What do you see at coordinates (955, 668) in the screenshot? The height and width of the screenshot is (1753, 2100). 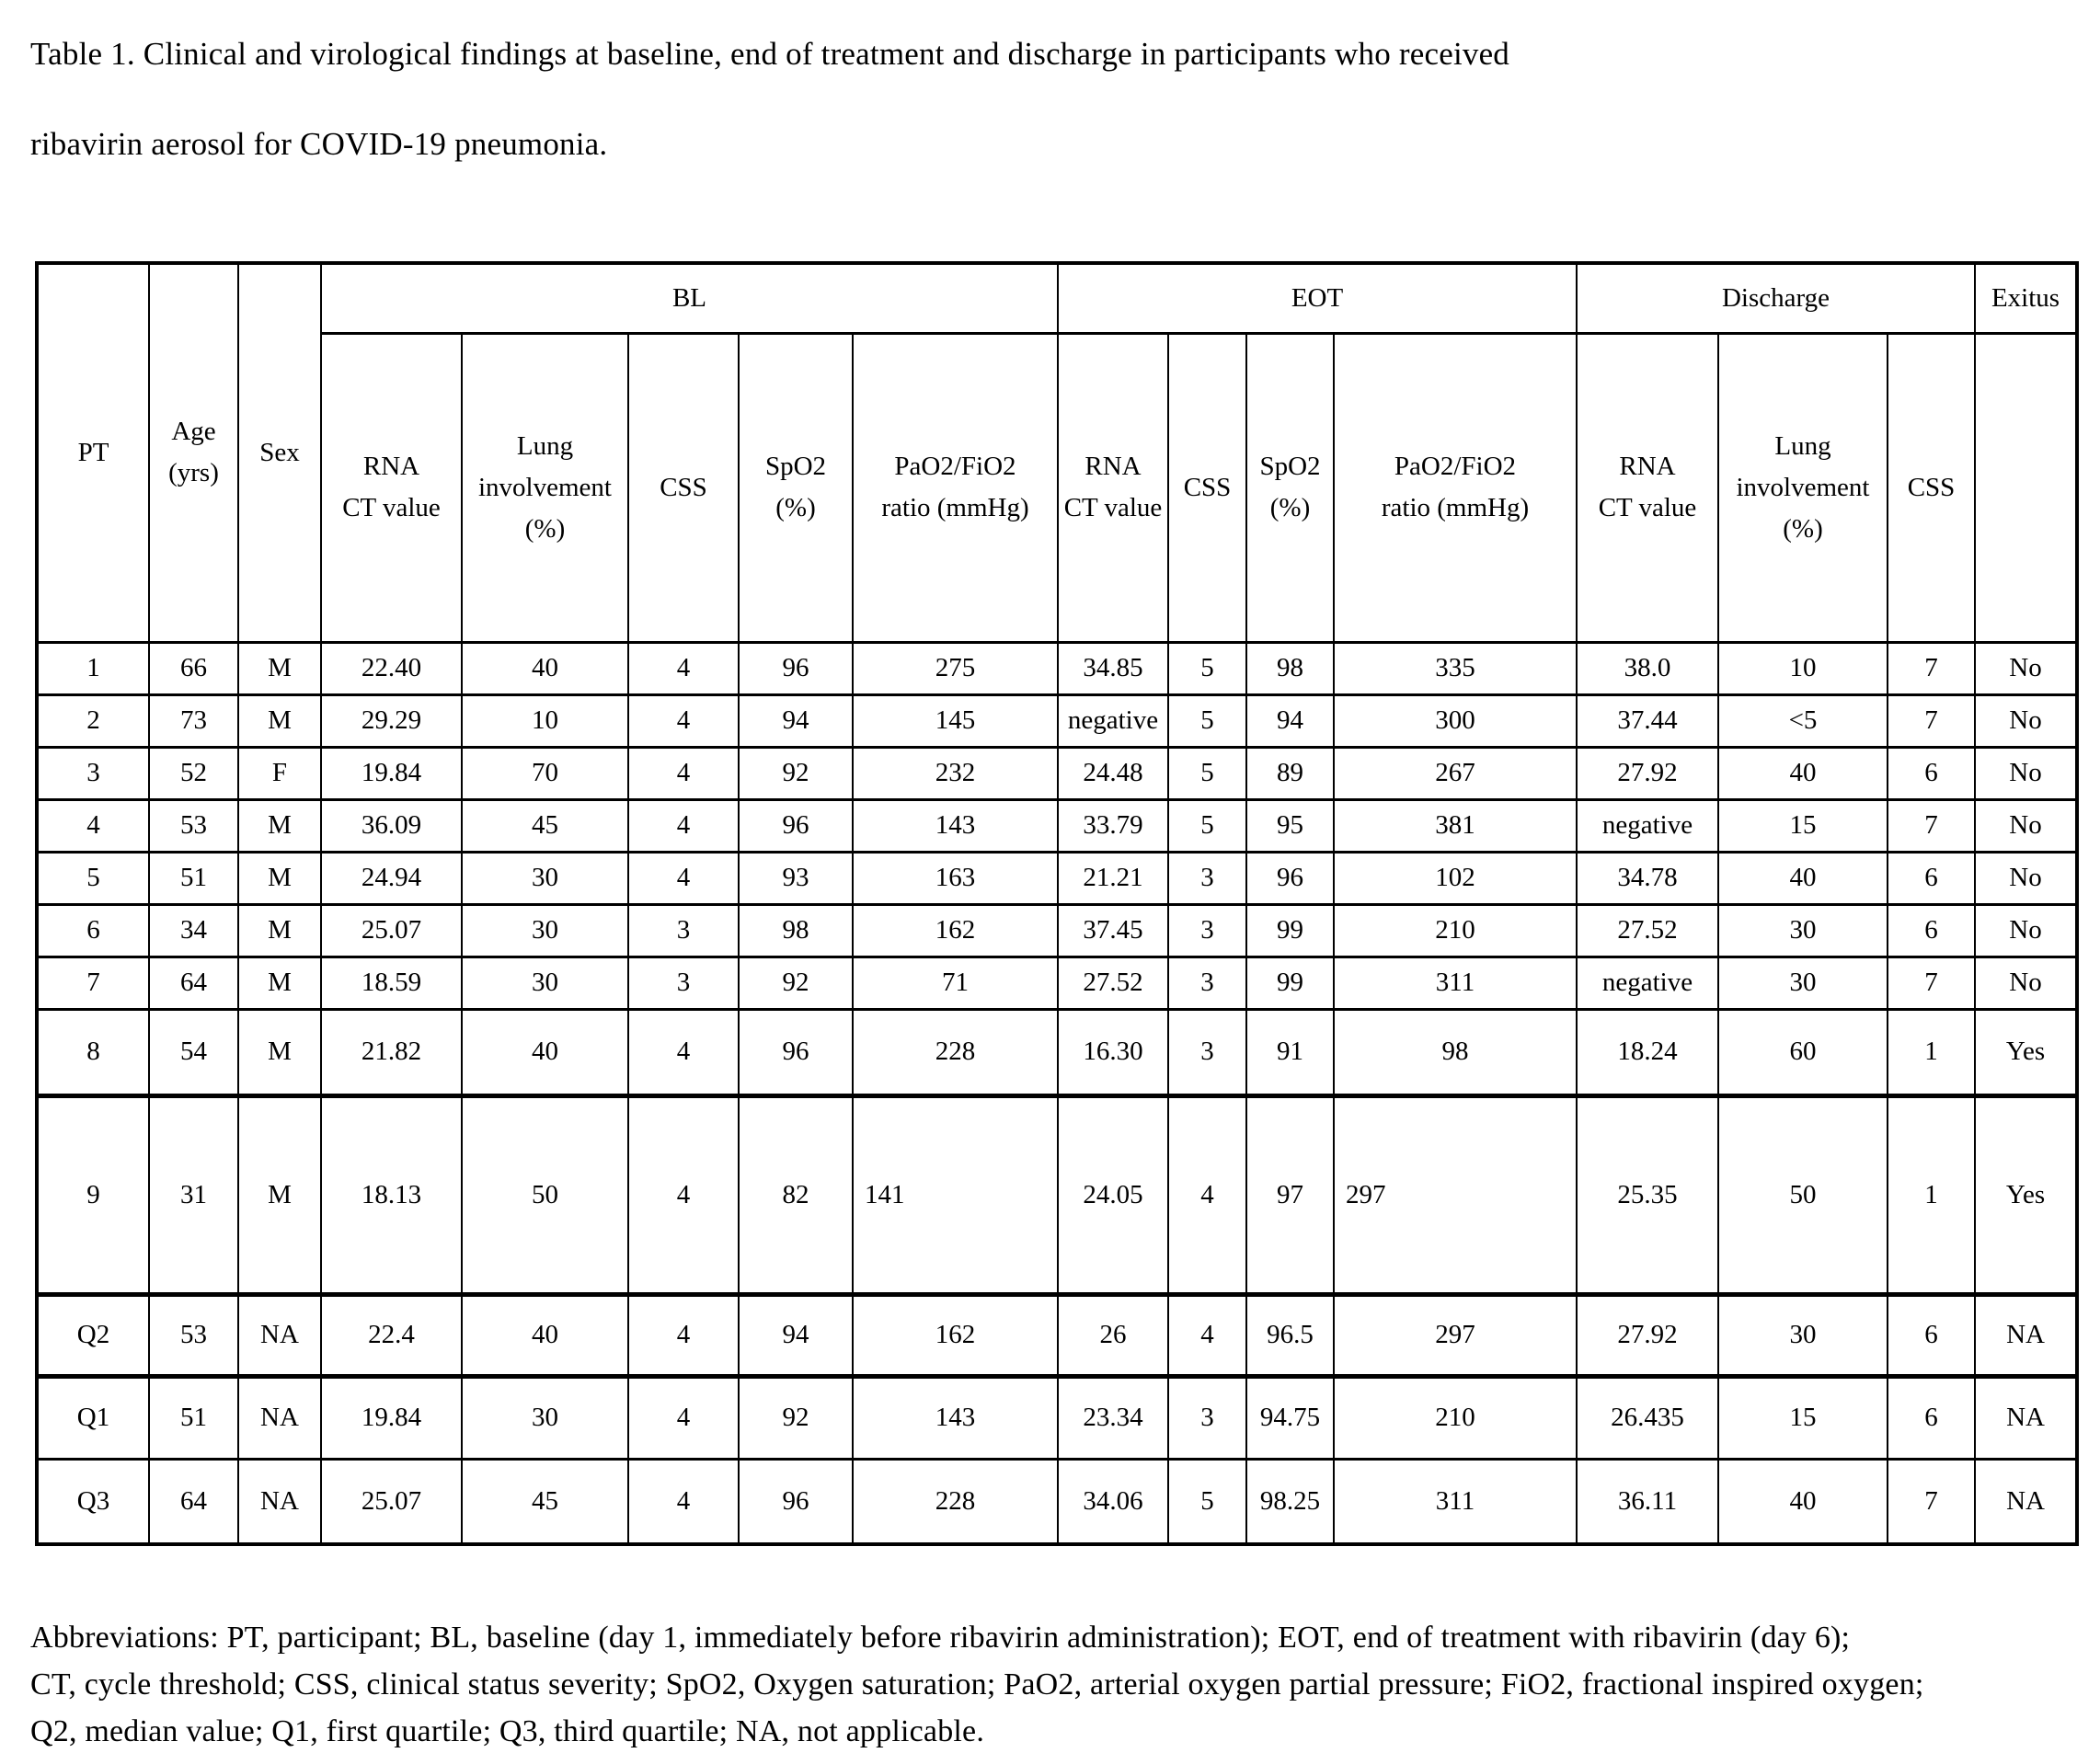 I see `table-cell: 275` at bounding box center [955, 668].